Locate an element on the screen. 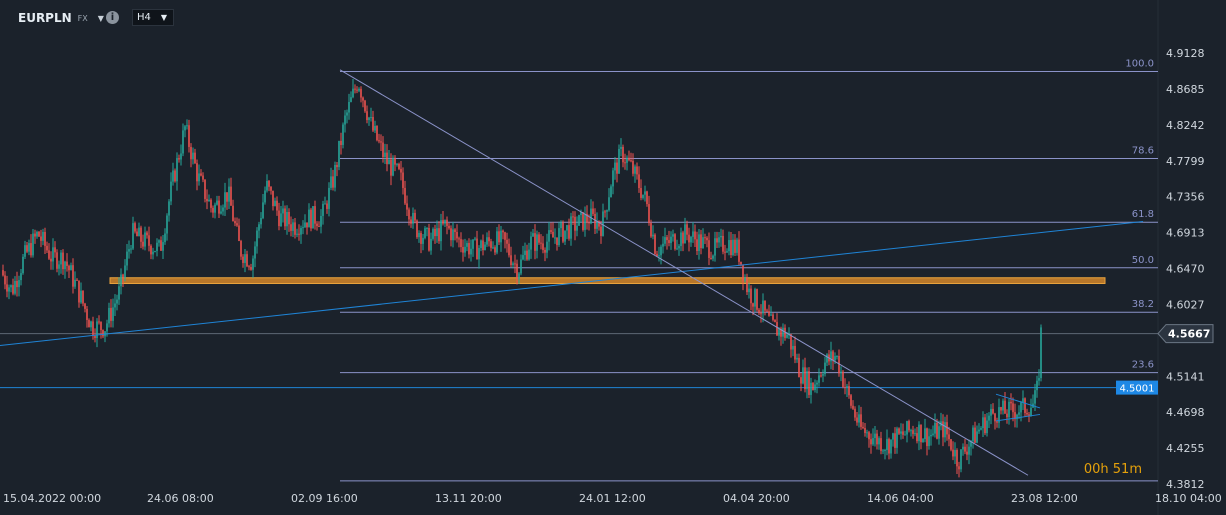 The width and height of the screenshot is (1226, 515). y-axis-tick-label: 4.3812 is located at coordinates (1185, 484).